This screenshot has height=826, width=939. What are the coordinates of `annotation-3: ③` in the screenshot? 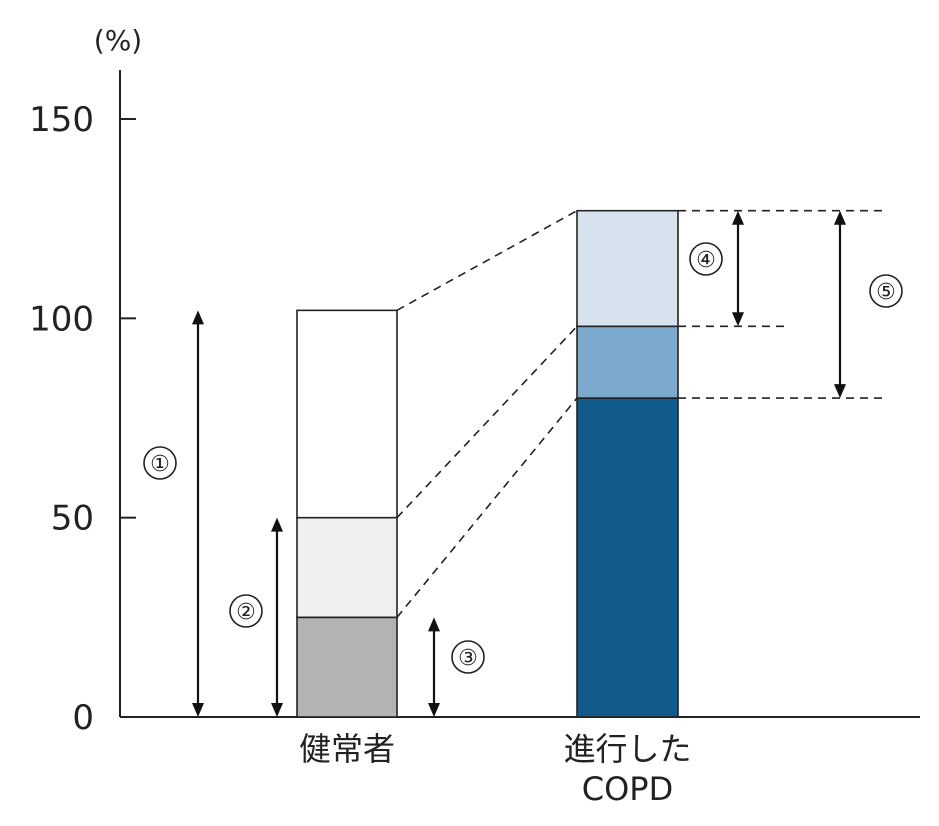 It's located at (456, 667).